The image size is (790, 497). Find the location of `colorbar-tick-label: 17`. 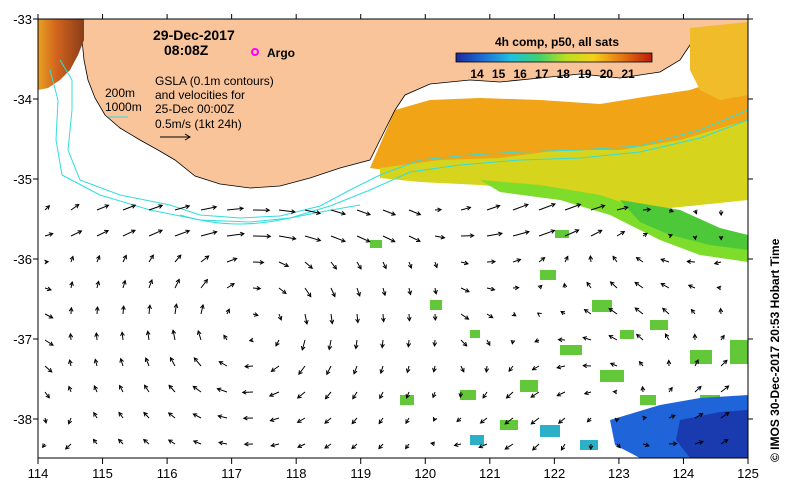

colorbar-tick-label: 17 is located at coordinates (542, 74).